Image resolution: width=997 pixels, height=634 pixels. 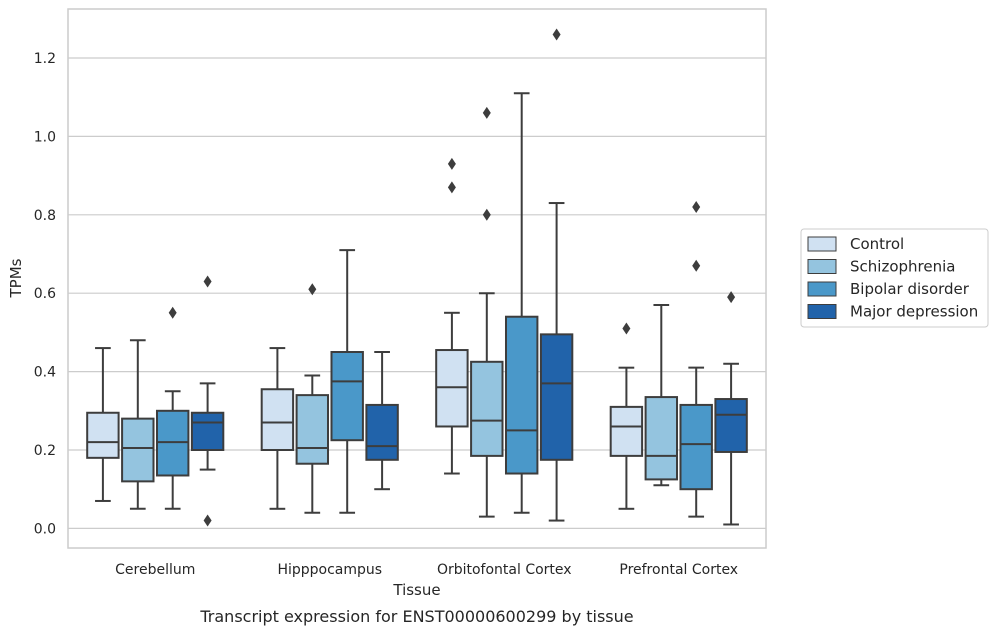 I want to click on y-tick-label: 1.0, so click(x=45, y=137).